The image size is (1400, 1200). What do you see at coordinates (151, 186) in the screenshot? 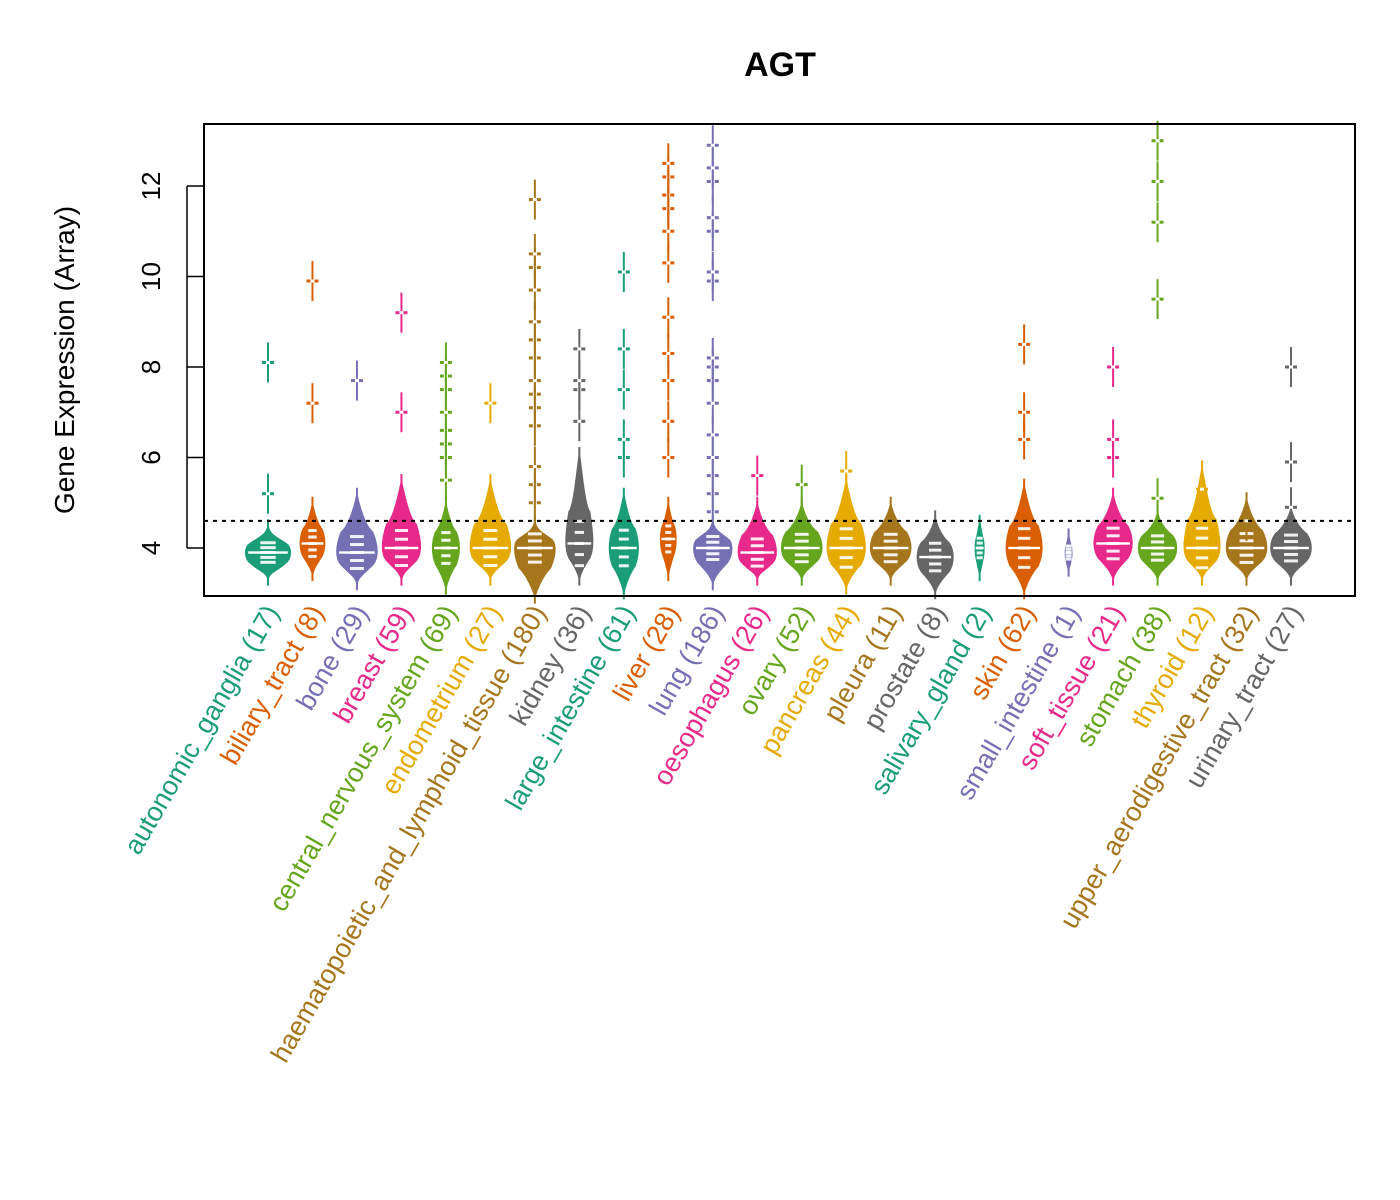
I see `y-tick-label: 12` at bounding box center [151, 186].